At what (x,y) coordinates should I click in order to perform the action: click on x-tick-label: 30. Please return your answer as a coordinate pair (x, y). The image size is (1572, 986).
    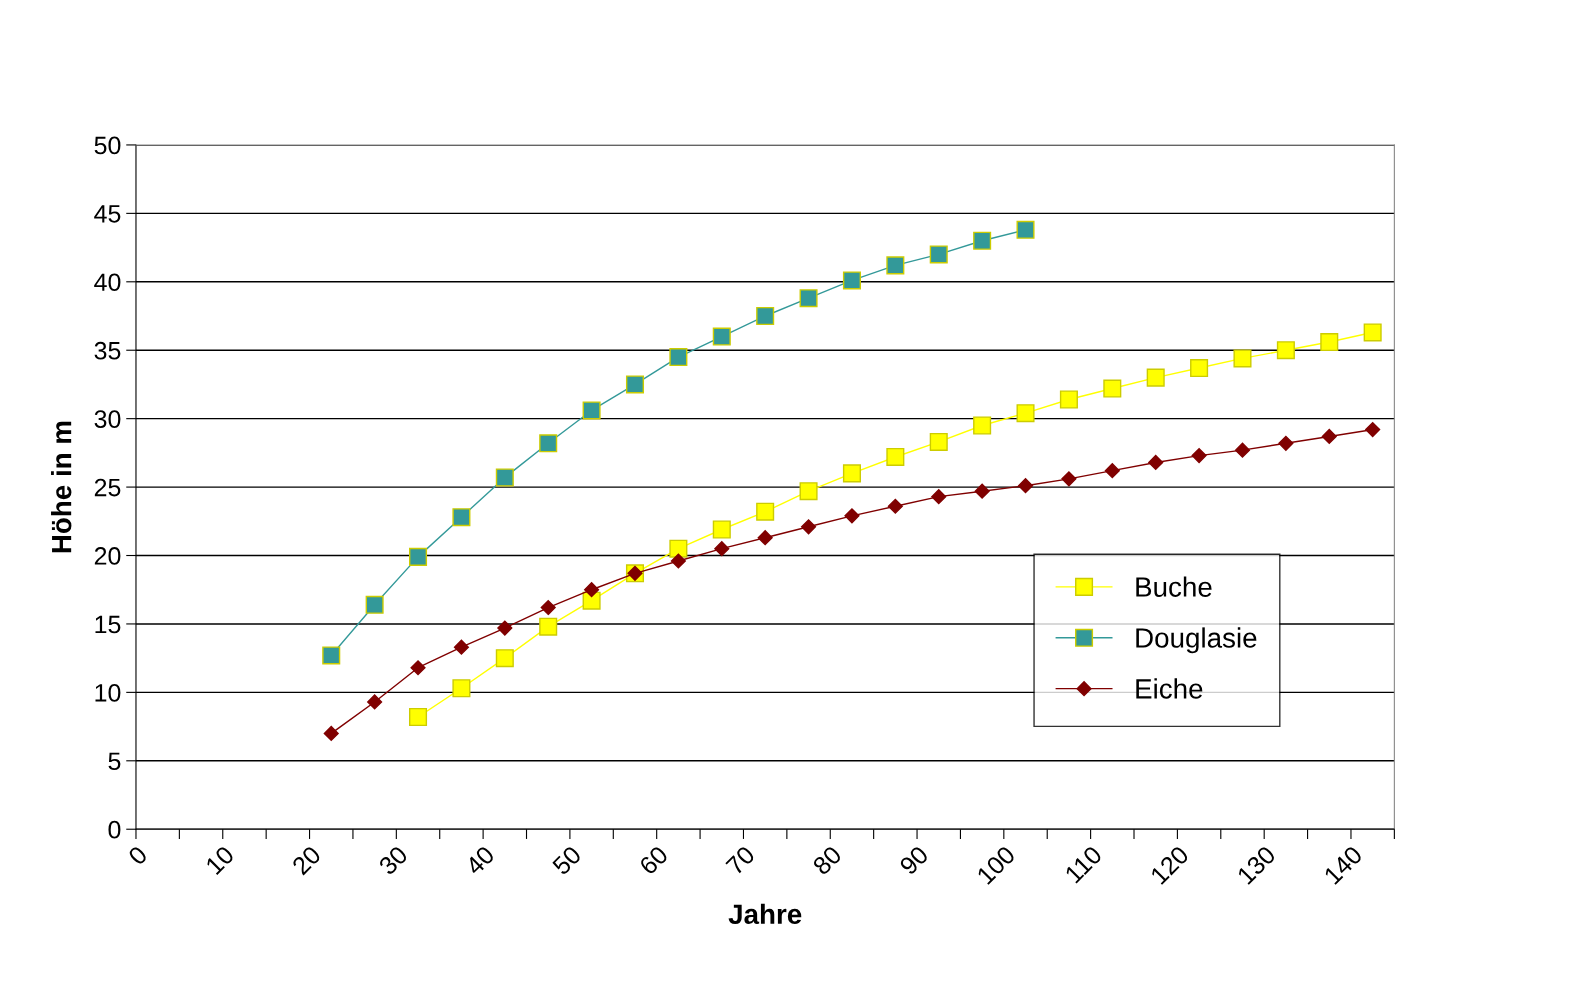
    Looking at the image, I should click on (393, 860).